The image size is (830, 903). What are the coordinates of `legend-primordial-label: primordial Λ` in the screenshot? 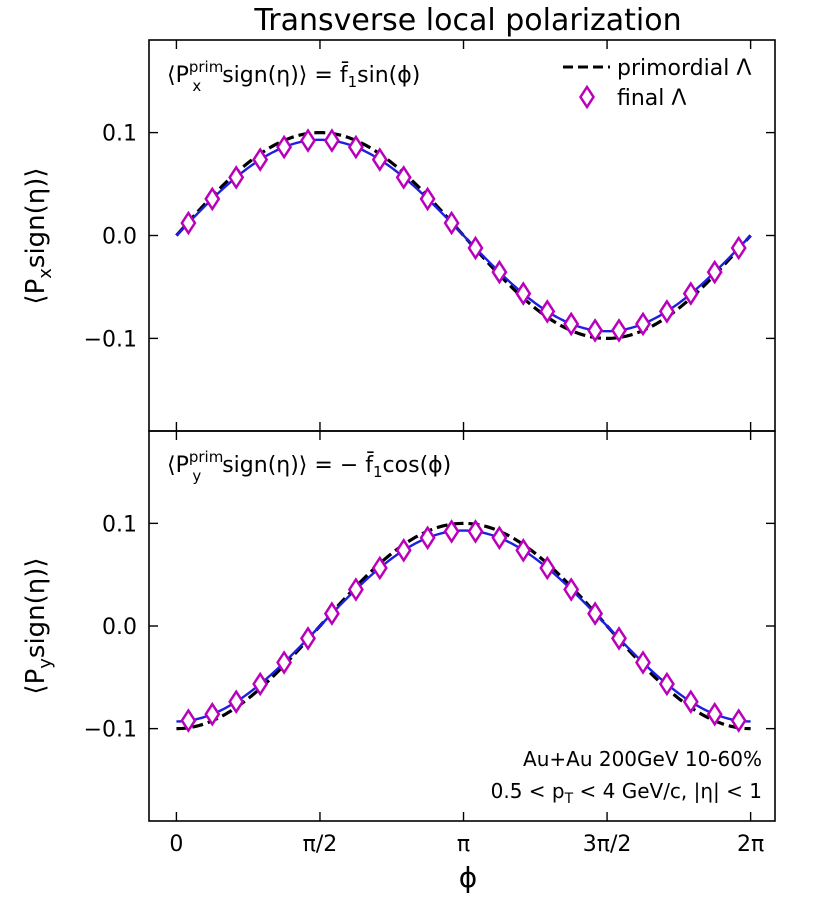 It's located at (684, 68).